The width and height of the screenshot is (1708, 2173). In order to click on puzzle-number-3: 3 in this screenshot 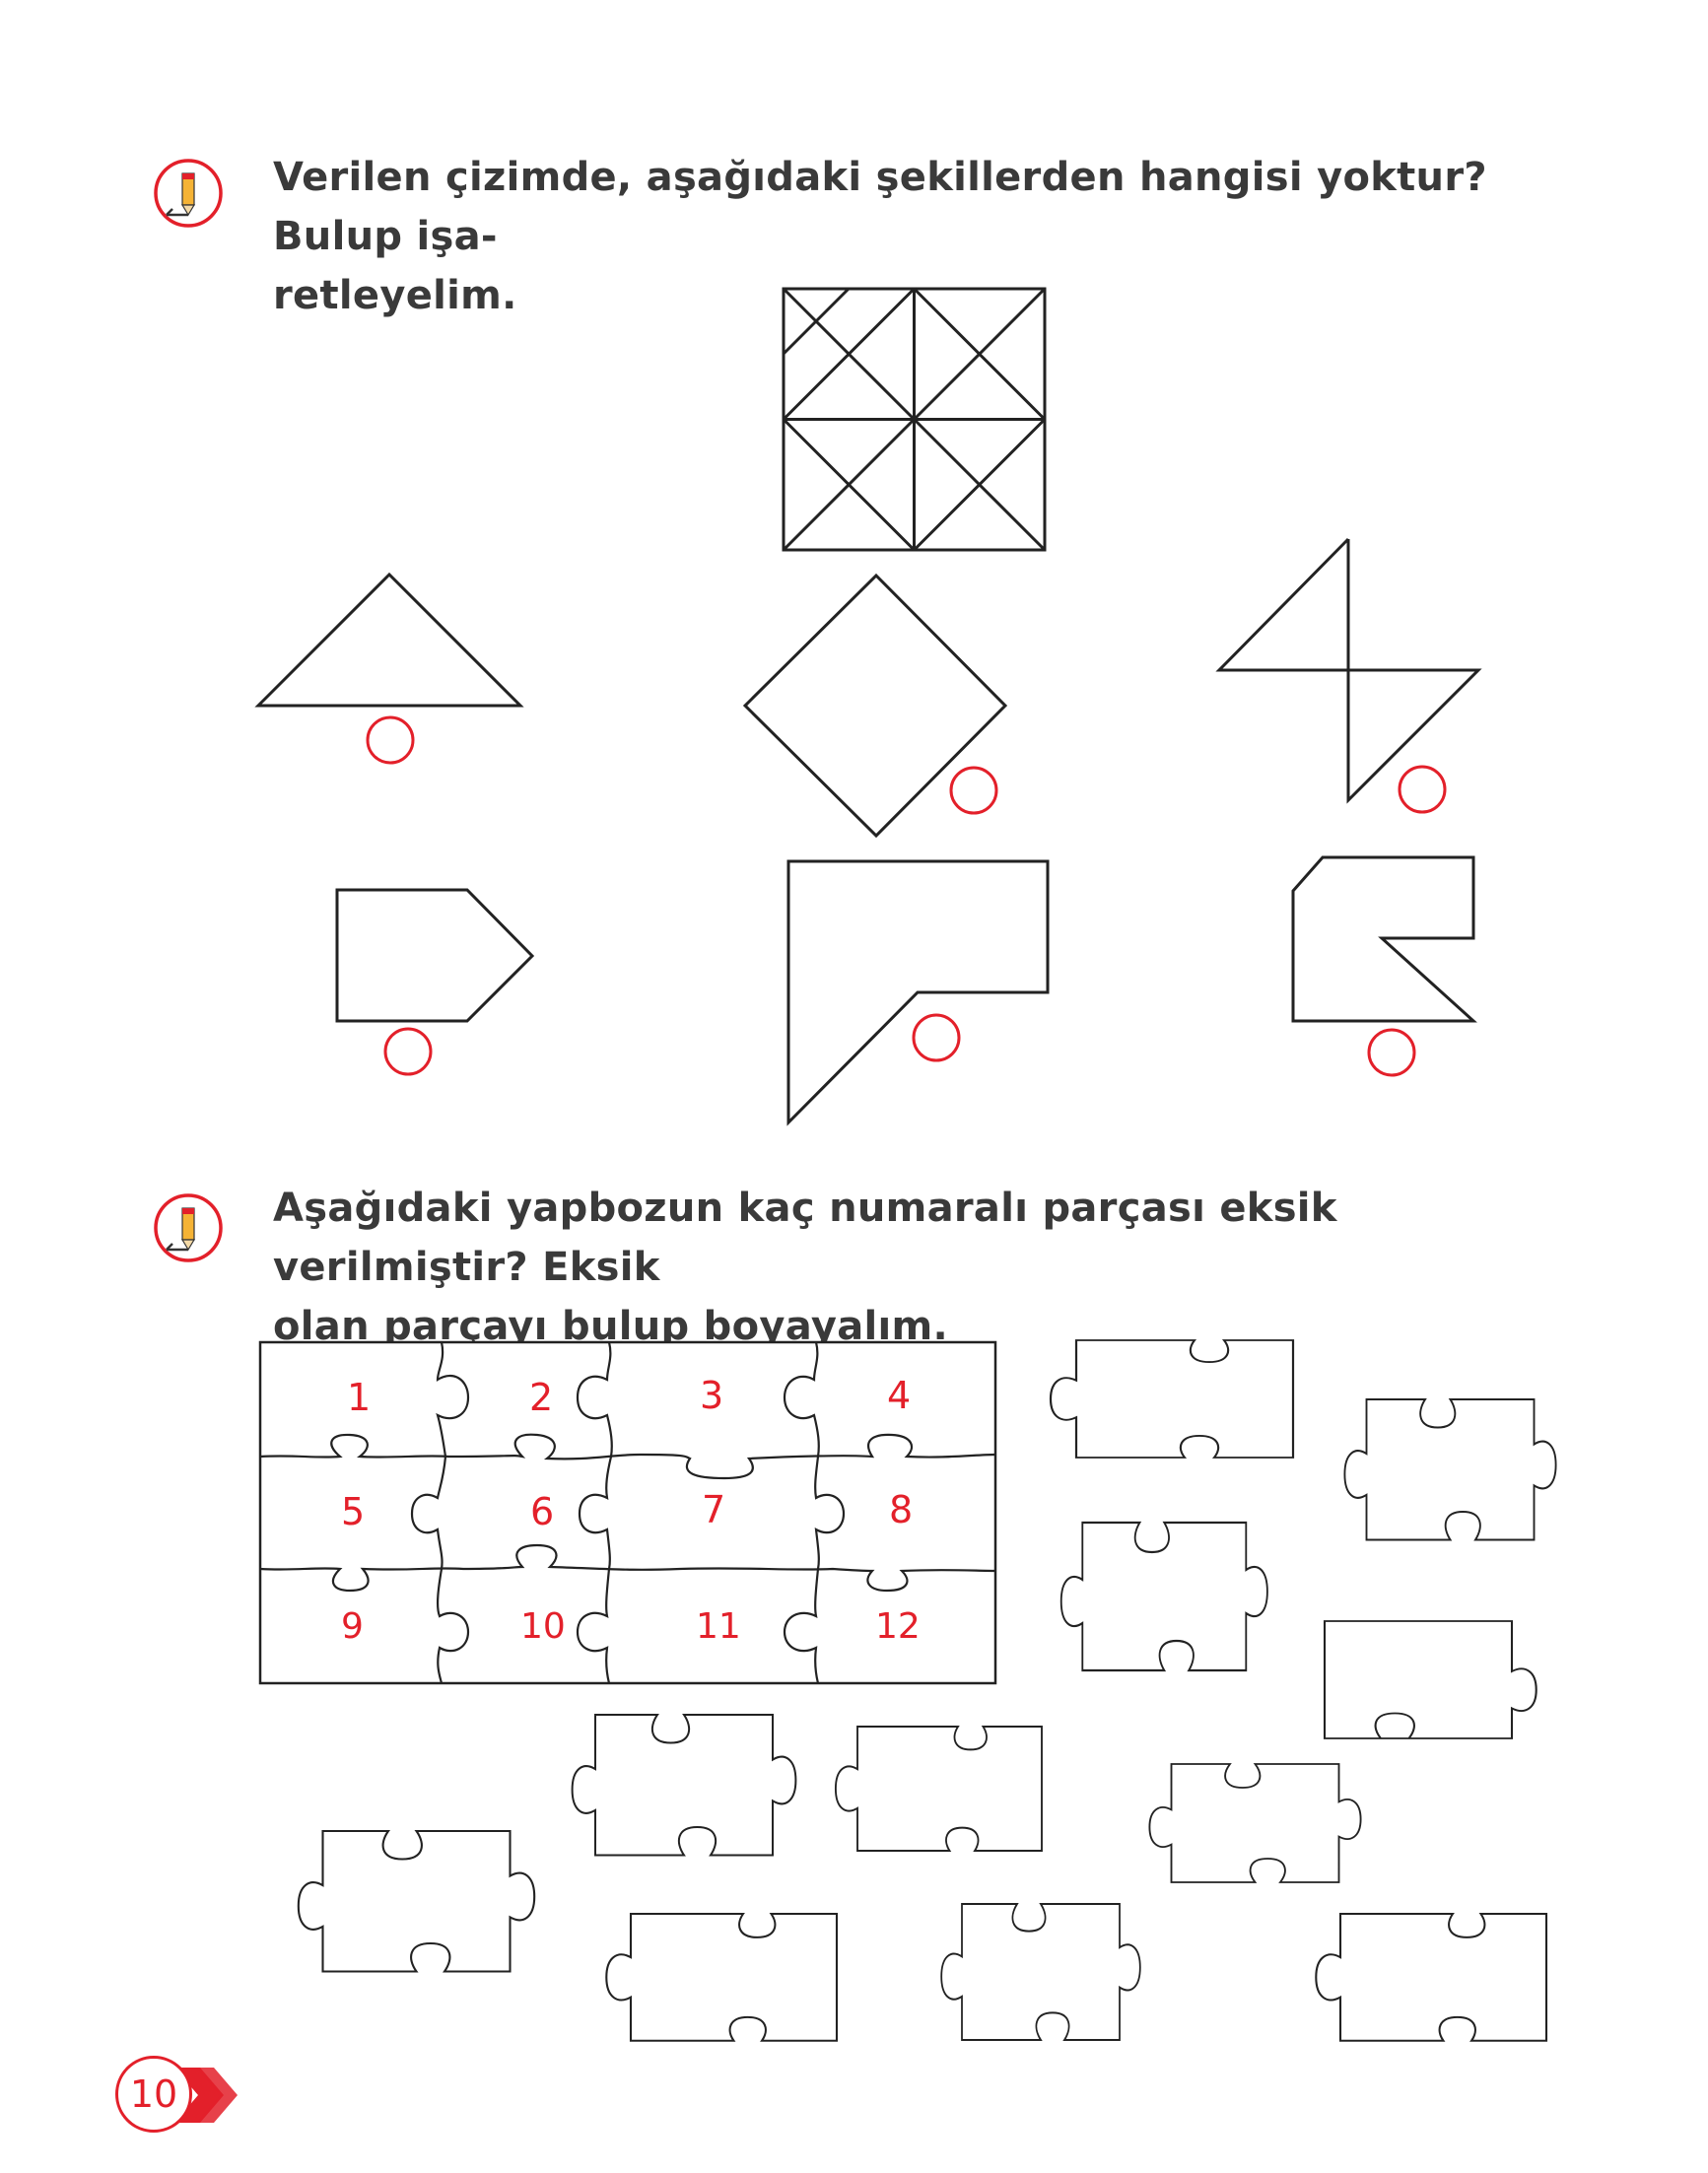, I will do `click(712, 1395)`.